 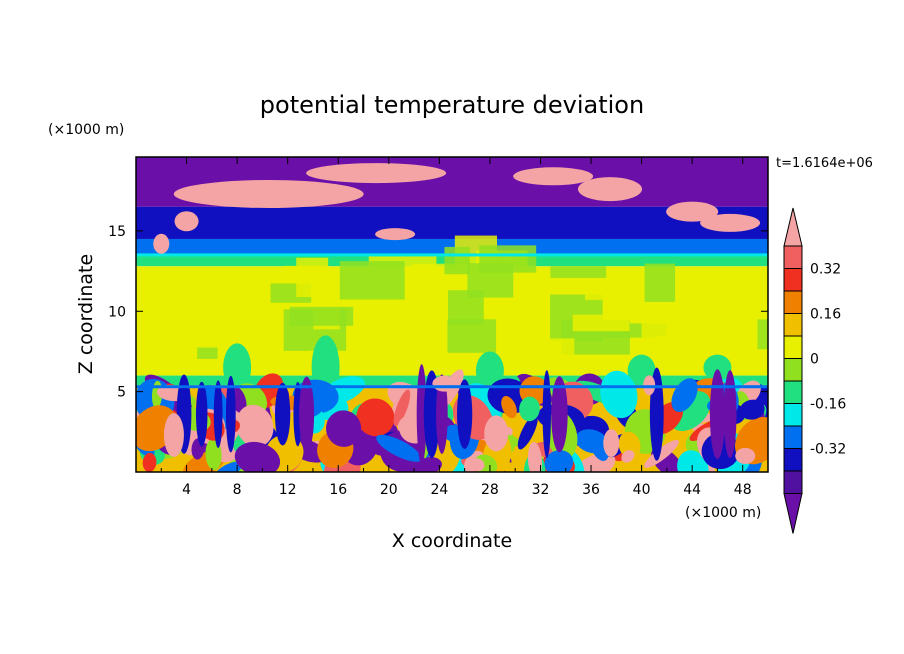 What do you see at coordinates (117, 232) in the screenshot?
I see `y-tick-label: 15` at bounding box center [117, 232].